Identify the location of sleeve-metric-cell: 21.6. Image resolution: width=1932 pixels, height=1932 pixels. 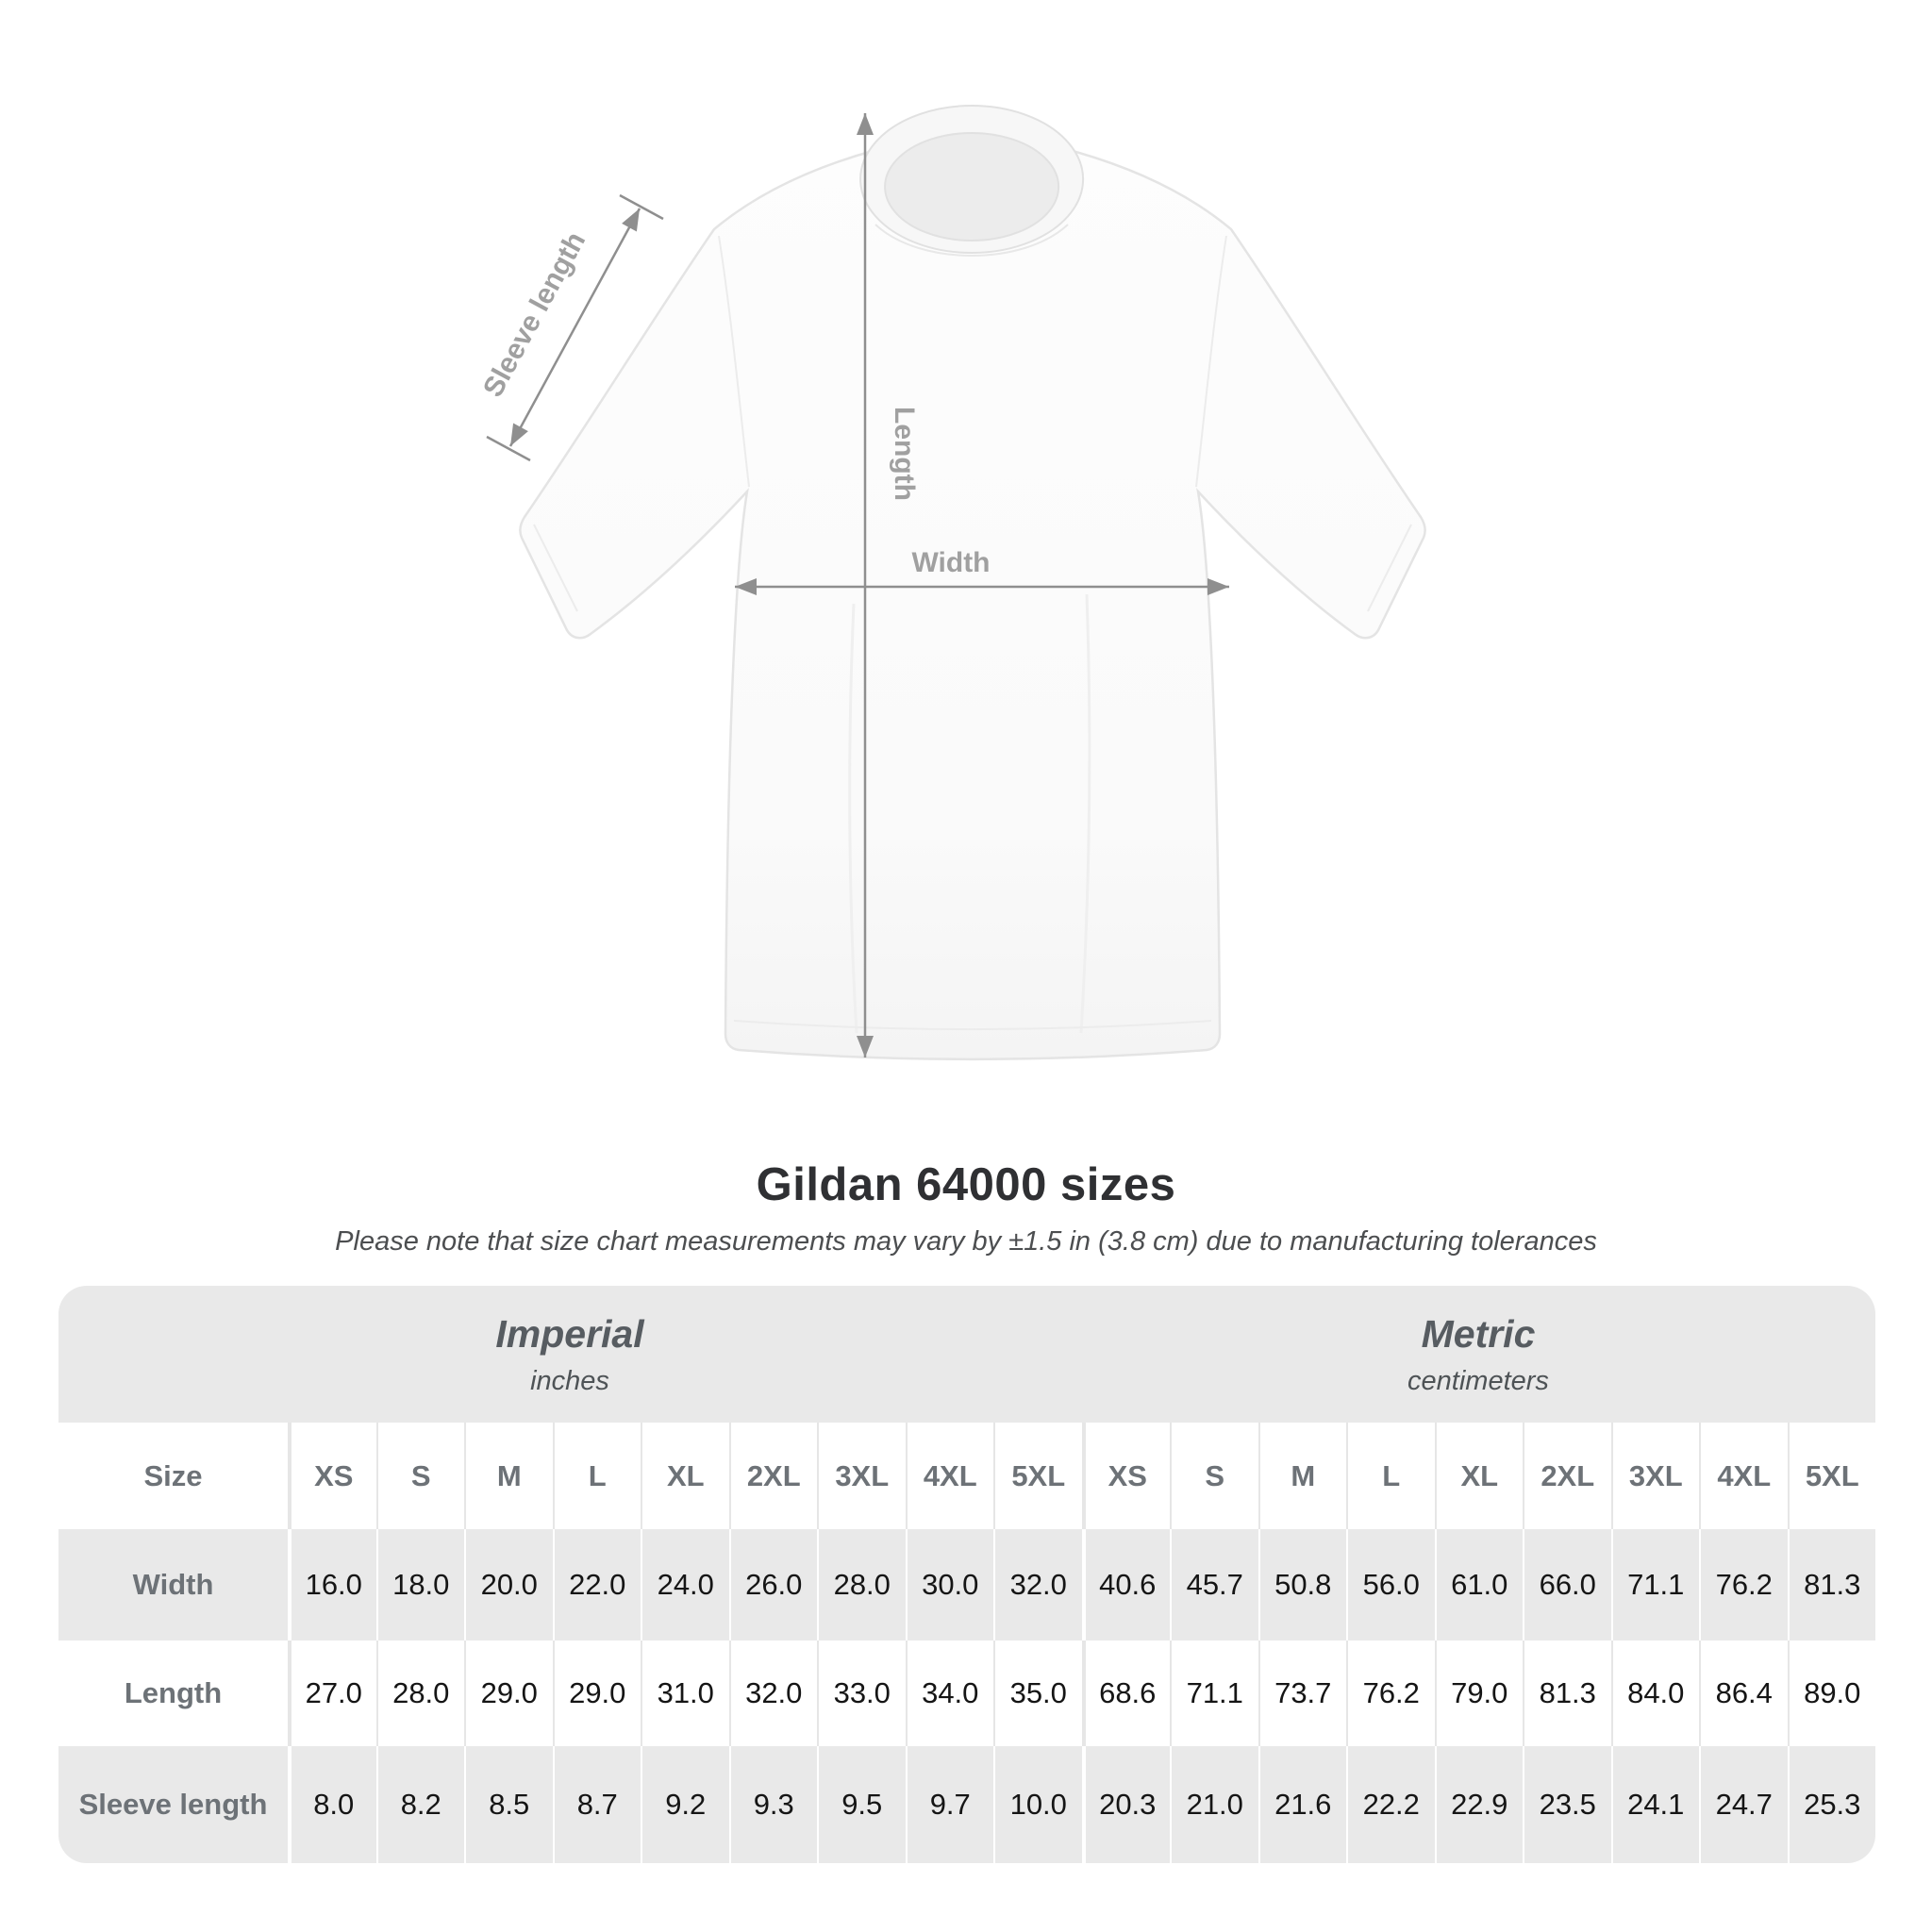
(1302, 1804).